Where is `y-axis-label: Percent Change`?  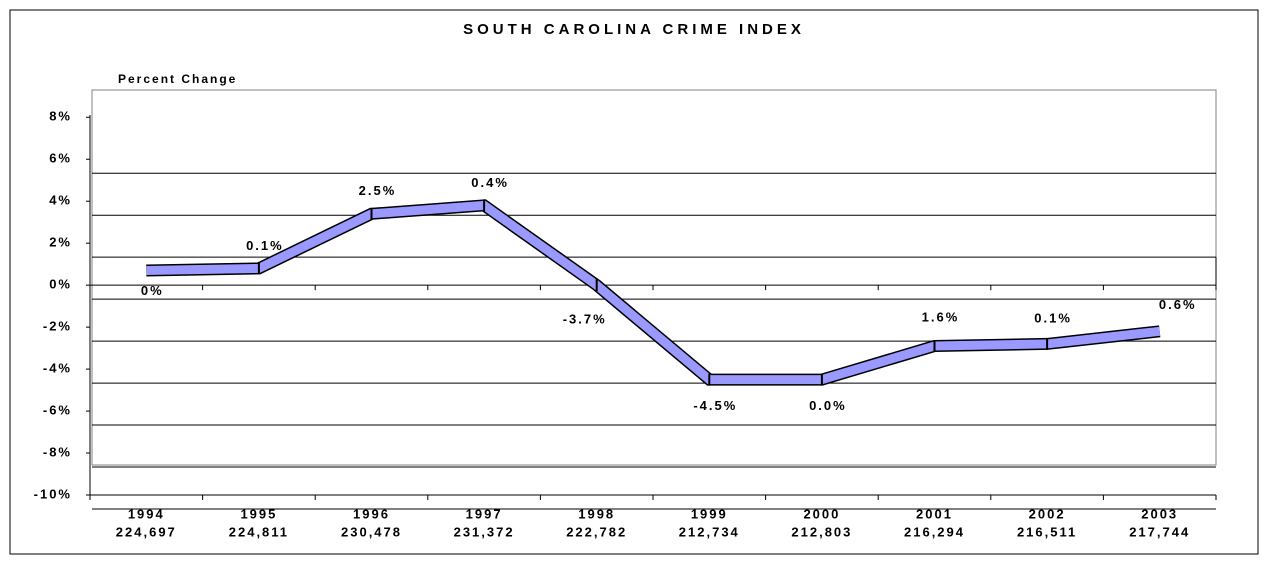
y-axis-label: Percent Change is located at coordinates (177, 79).